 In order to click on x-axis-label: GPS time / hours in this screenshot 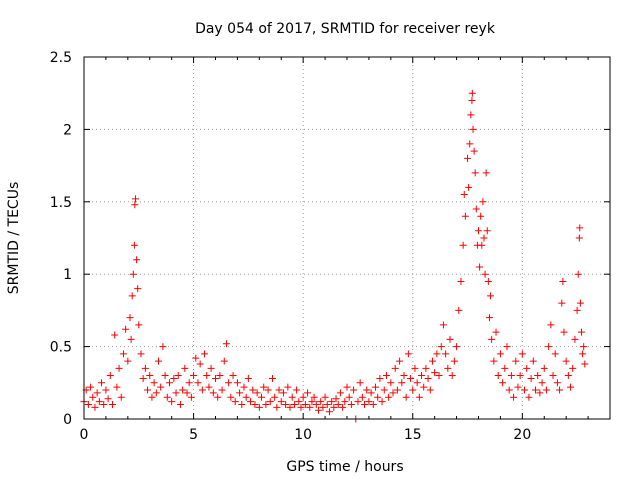, I will do `click(344, 467)`.